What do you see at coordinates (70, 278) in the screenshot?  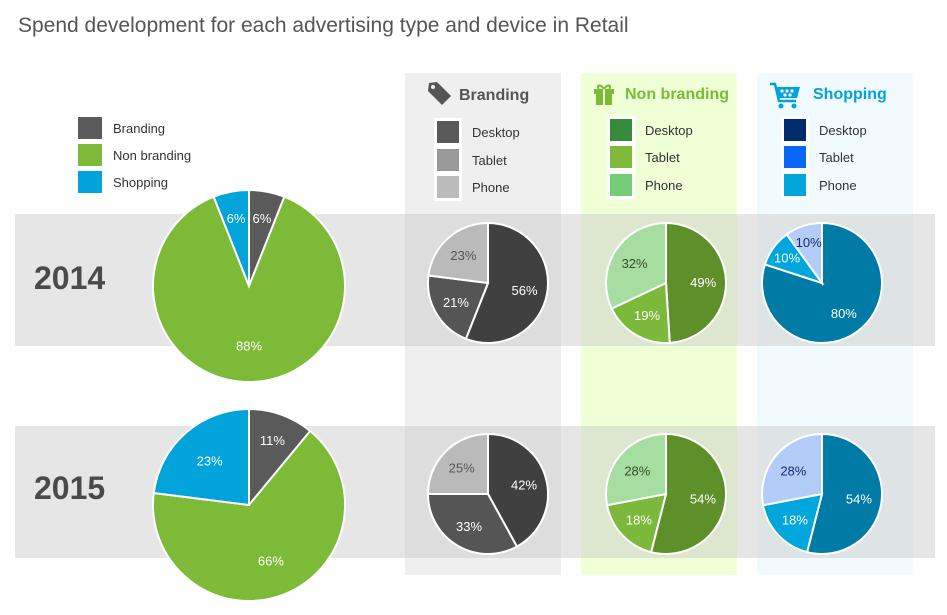 I see `year-label-2014: 2014` at bounding box center [70, 278].